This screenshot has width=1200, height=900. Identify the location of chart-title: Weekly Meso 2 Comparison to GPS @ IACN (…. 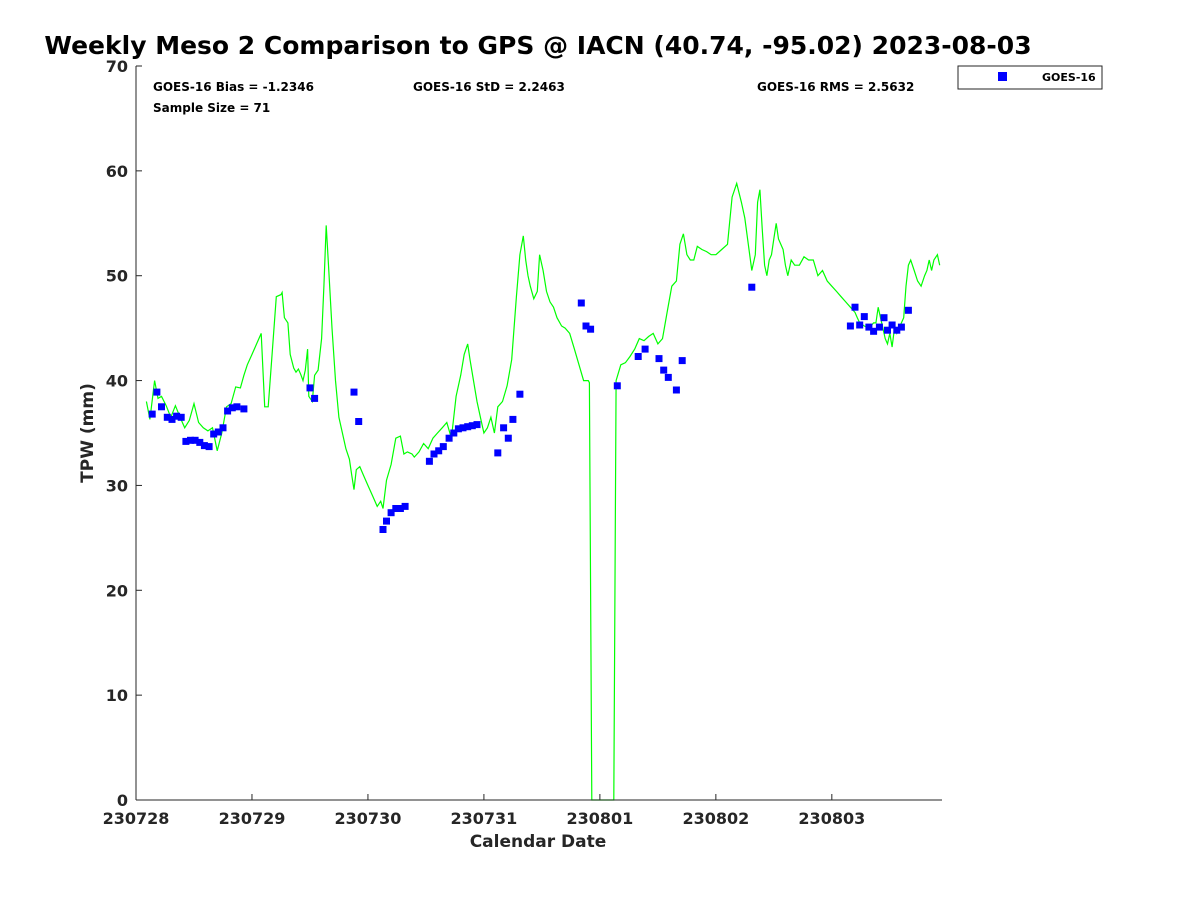
(537, 45).